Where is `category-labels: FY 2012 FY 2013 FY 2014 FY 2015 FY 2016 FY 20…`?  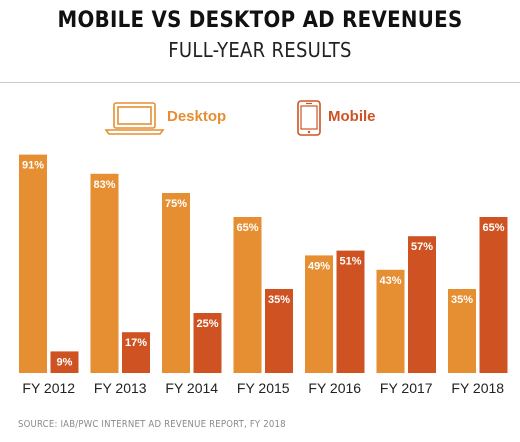 category-labels: FY 2012 FY 2013 FY 2014 FY 2015 FY 2016 FY 20… is located at coordinates (263, 388).